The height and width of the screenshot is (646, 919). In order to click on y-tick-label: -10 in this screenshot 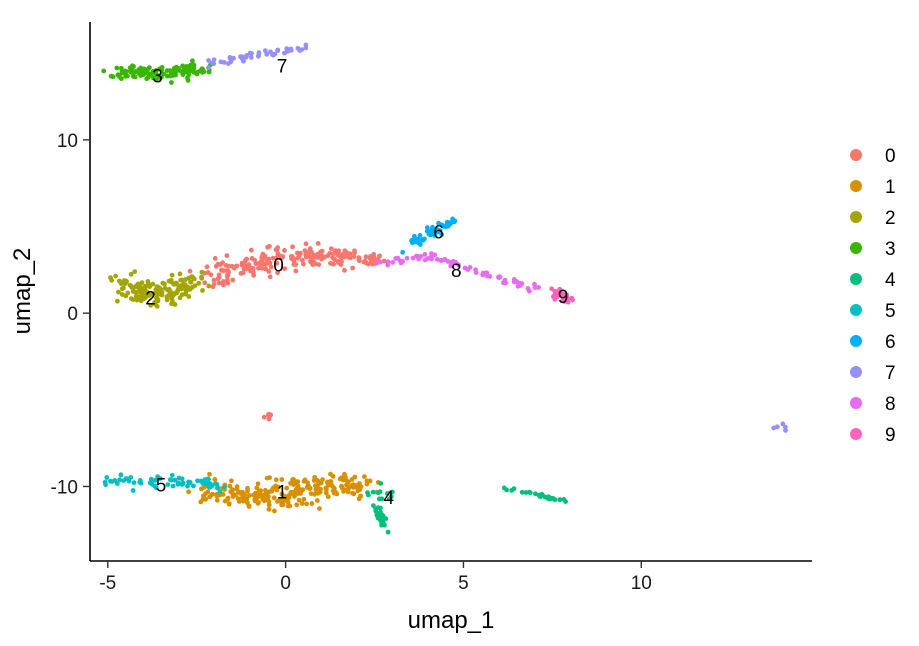, I will do `click(64, 487)`.